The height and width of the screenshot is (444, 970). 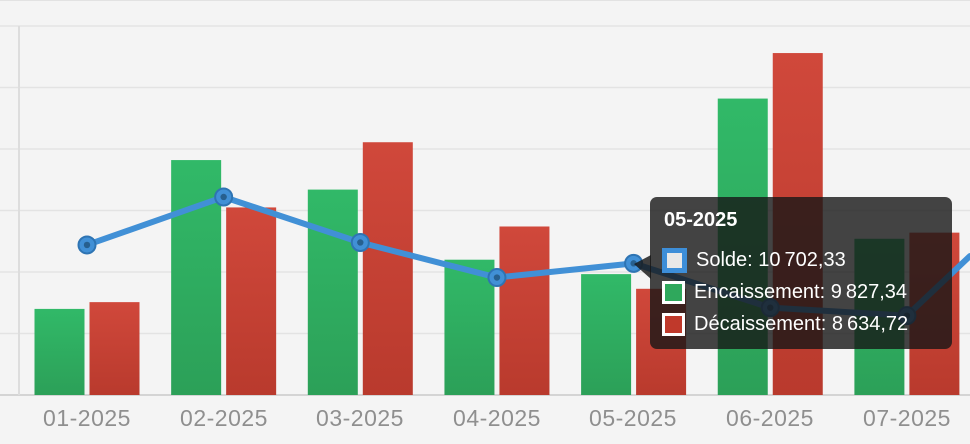 I want to click on tooltip-decaissement-value: Décaissement: 8 634,72, so click(x=801, y=324).